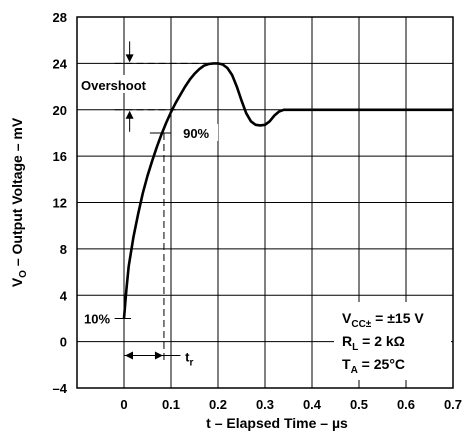 This screenshot has width=464, height=438. I want to click on x-tick-label: 0.7, so click(453, 404).